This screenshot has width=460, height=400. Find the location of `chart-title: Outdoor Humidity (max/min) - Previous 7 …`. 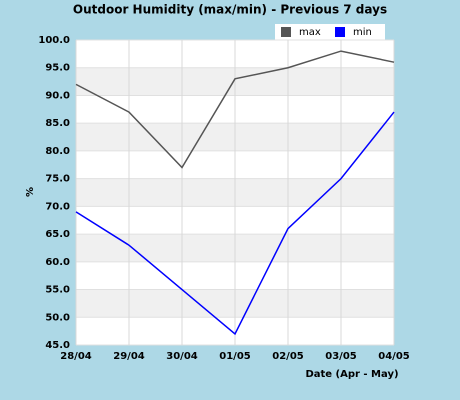

chart-title: Outdoor Humidity (max/min) - Previous 7 … is located at coordinates (230, 10).